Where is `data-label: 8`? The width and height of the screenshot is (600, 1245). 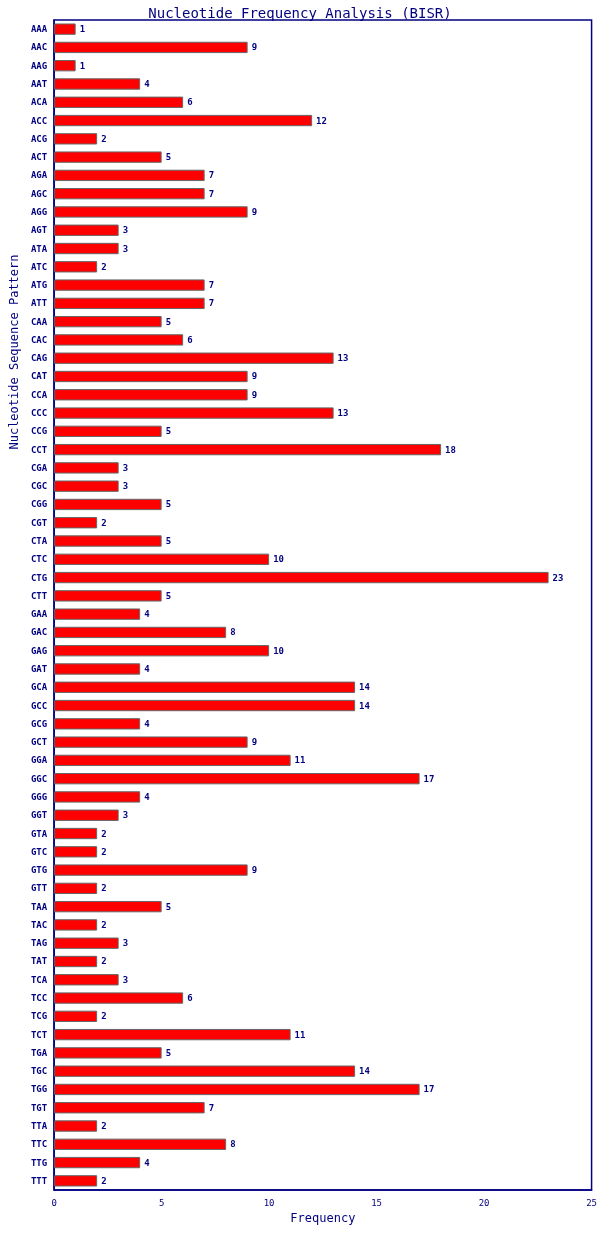
data-label: 8 is located at coordinates (233, 632).